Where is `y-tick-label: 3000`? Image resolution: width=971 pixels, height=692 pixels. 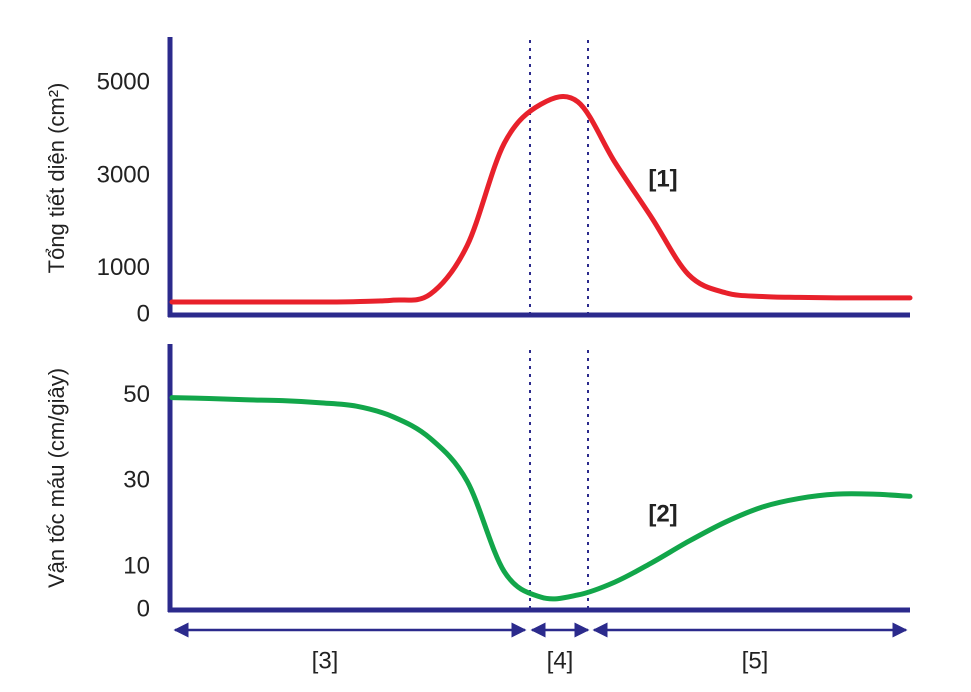
y-tick-label: 3000 is located at coordinates (123, 174).